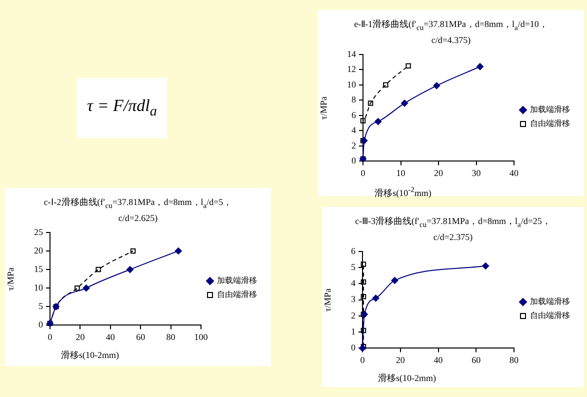 This screenshot has width=587, height=397. I want to click on y-tick-label: 25, so click(39, 231).